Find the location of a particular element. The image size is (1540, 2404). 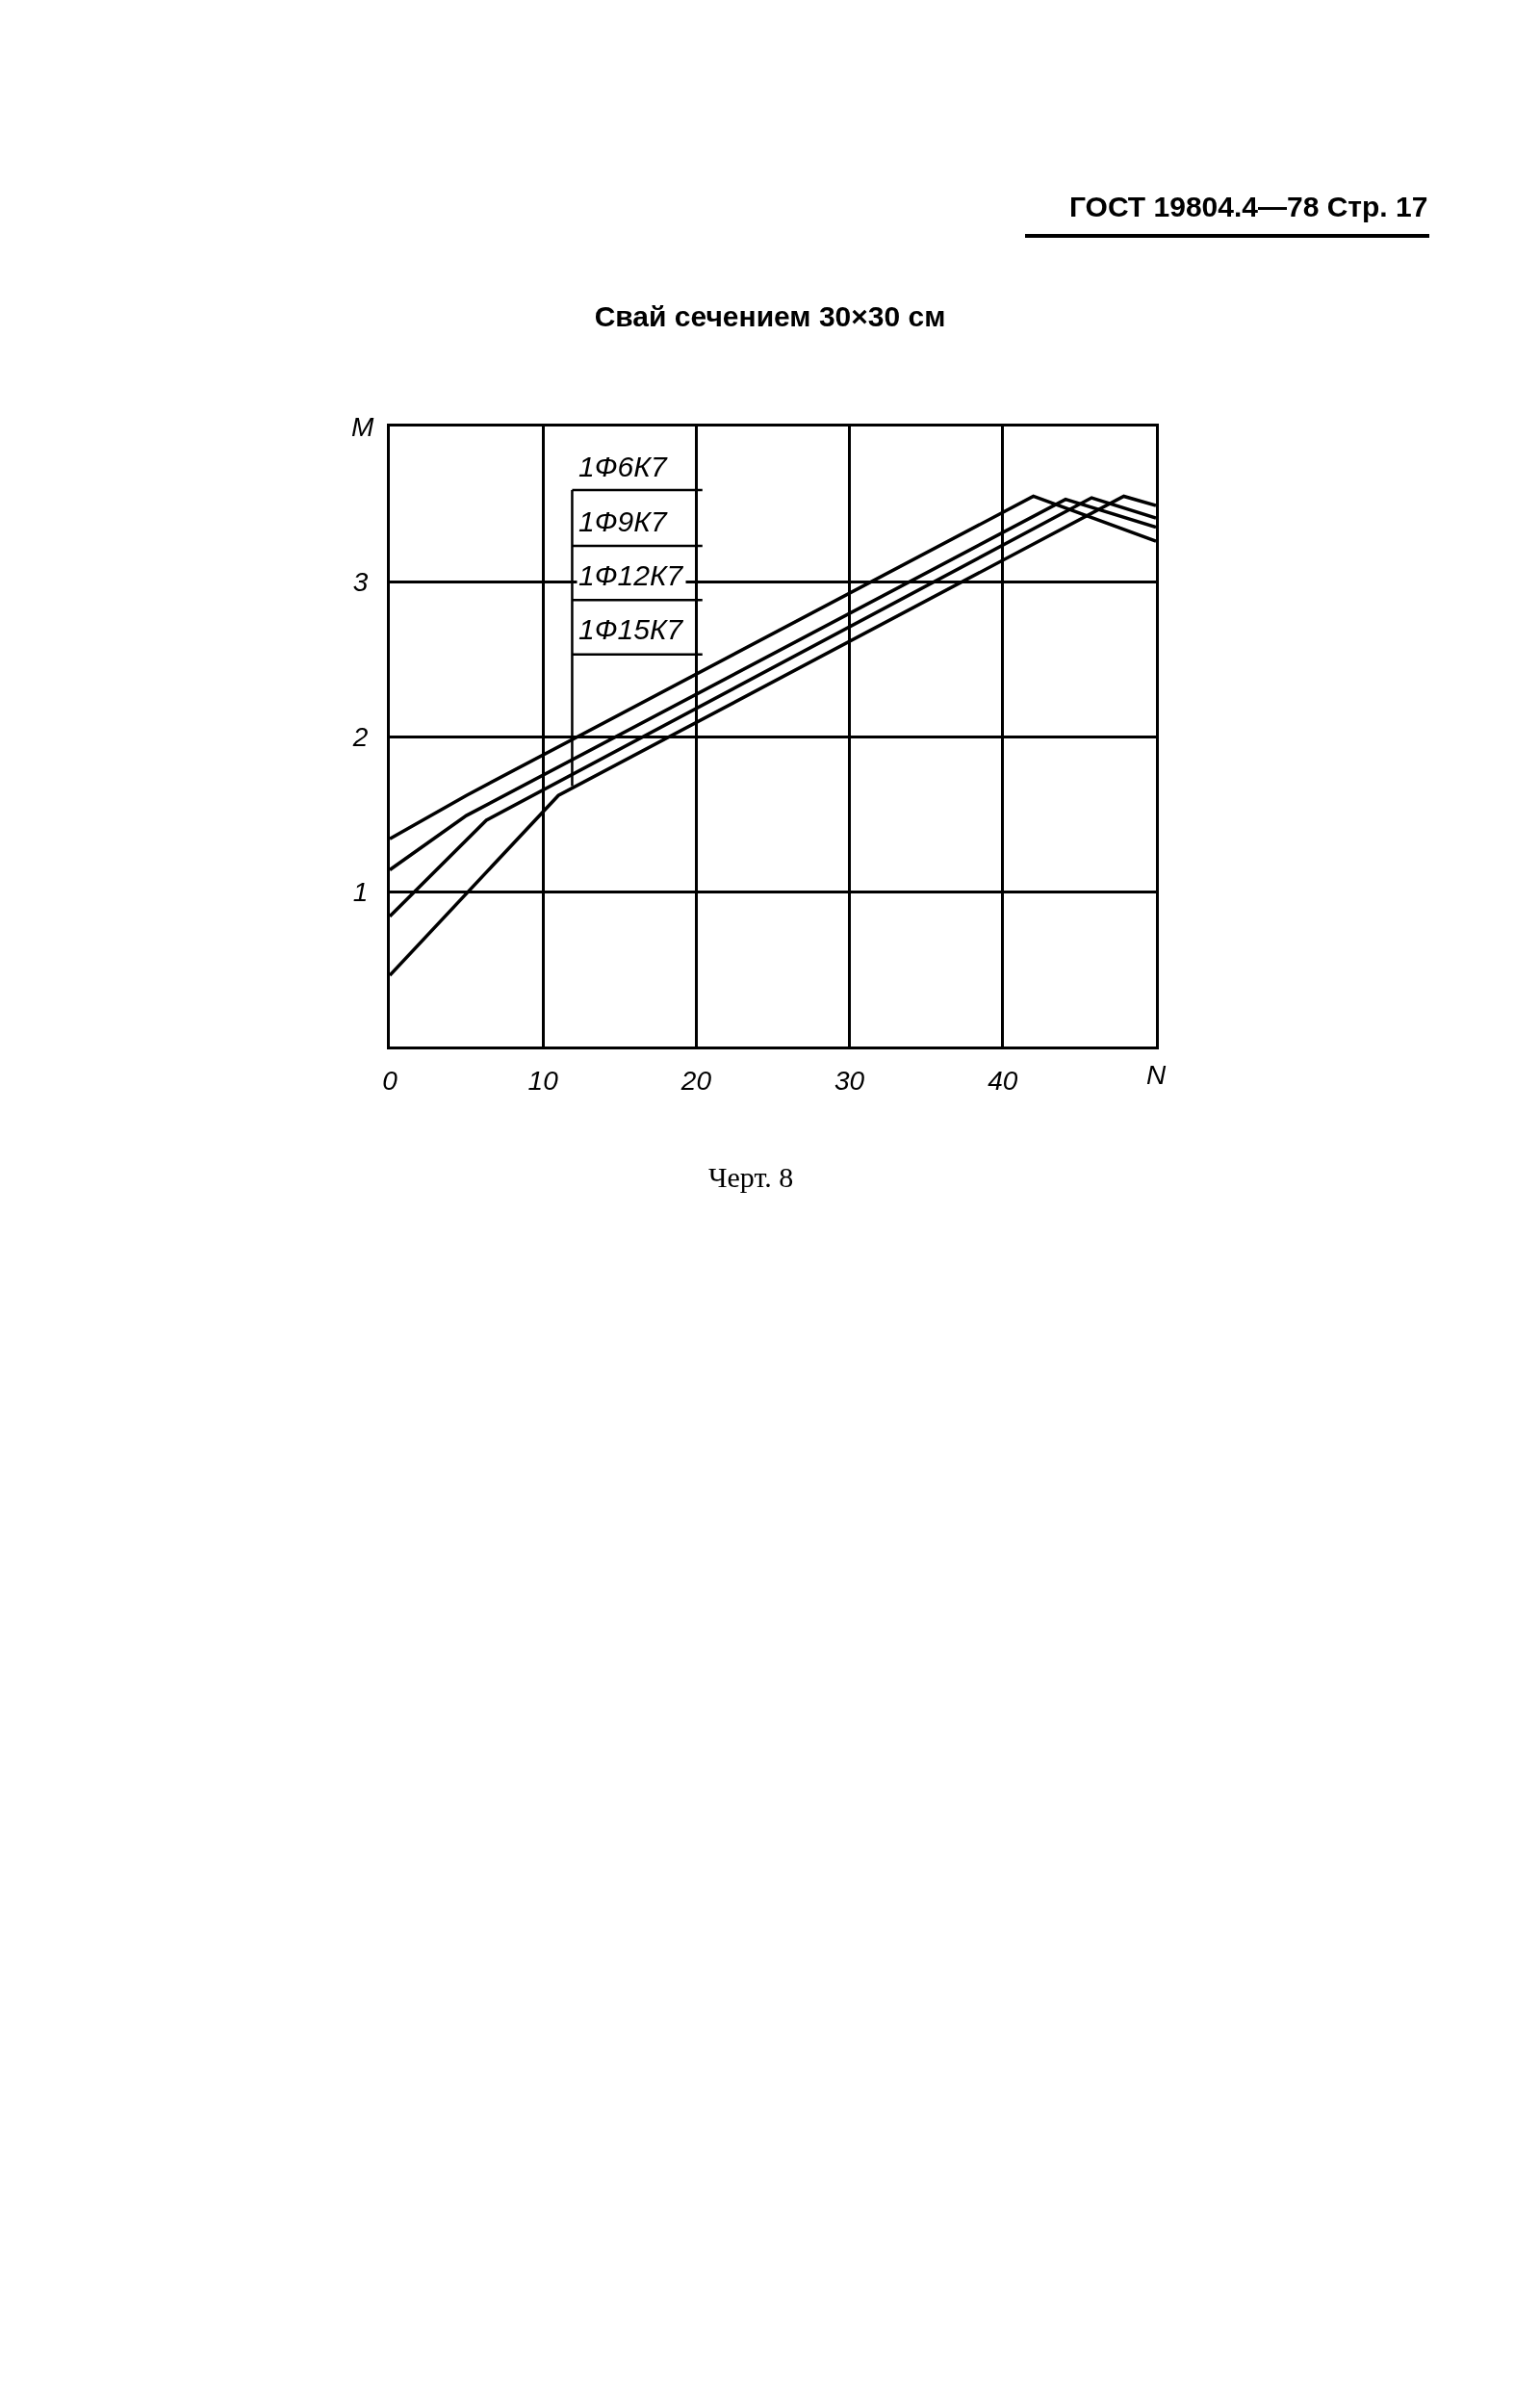

y-tick-label: 1 is located at coordinates (360, 891).